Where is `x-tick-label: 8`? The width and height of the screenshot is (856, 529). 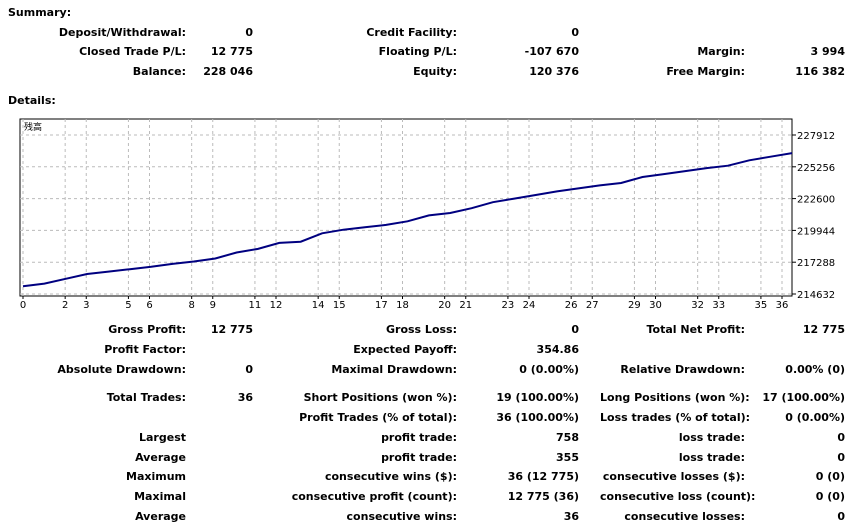 x-tick-label: 8 is located at coordinates (191, 305).